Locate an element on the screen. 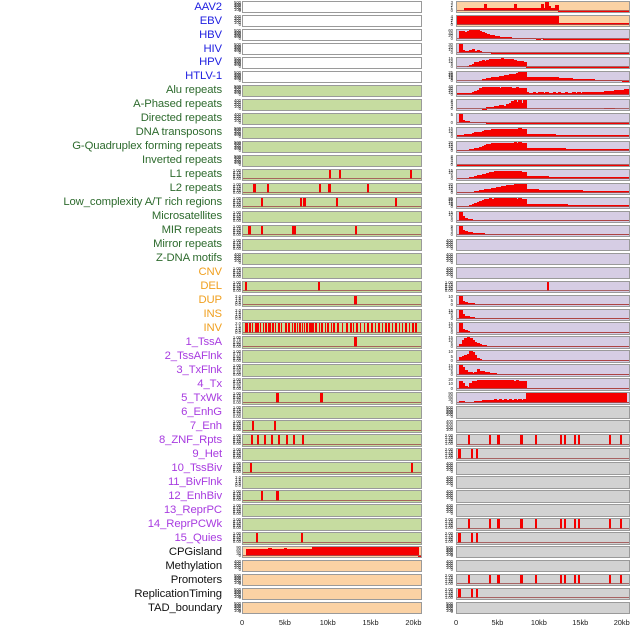 This screenshot has height=630, width=630. track-right-2-tssaflnk is located at coordinates (543, 356).